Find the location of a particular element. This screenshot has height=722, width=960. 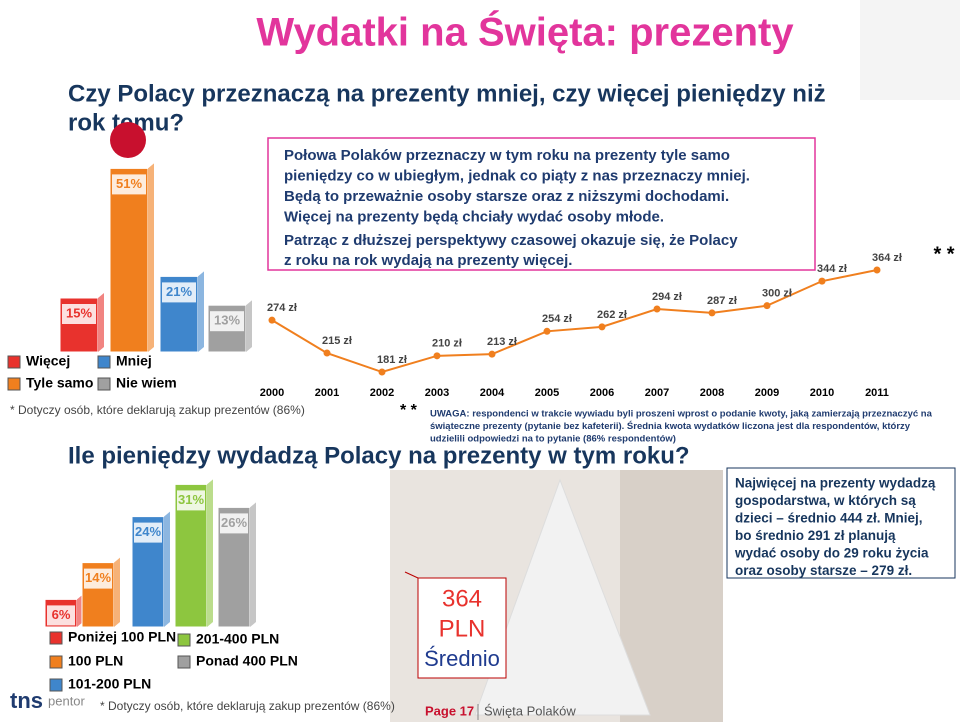

decoration is located at coordinates (910, 50).